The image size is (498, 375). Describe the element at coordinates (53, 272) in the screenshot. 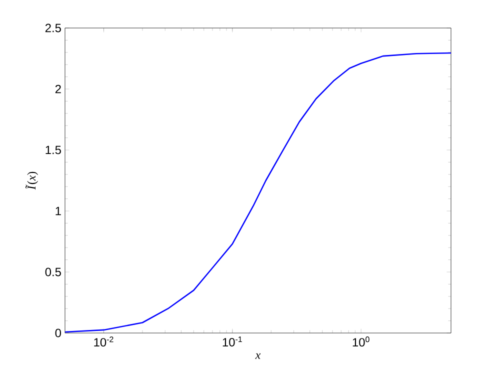

I see `y-tick-label: 0.5` at that location.